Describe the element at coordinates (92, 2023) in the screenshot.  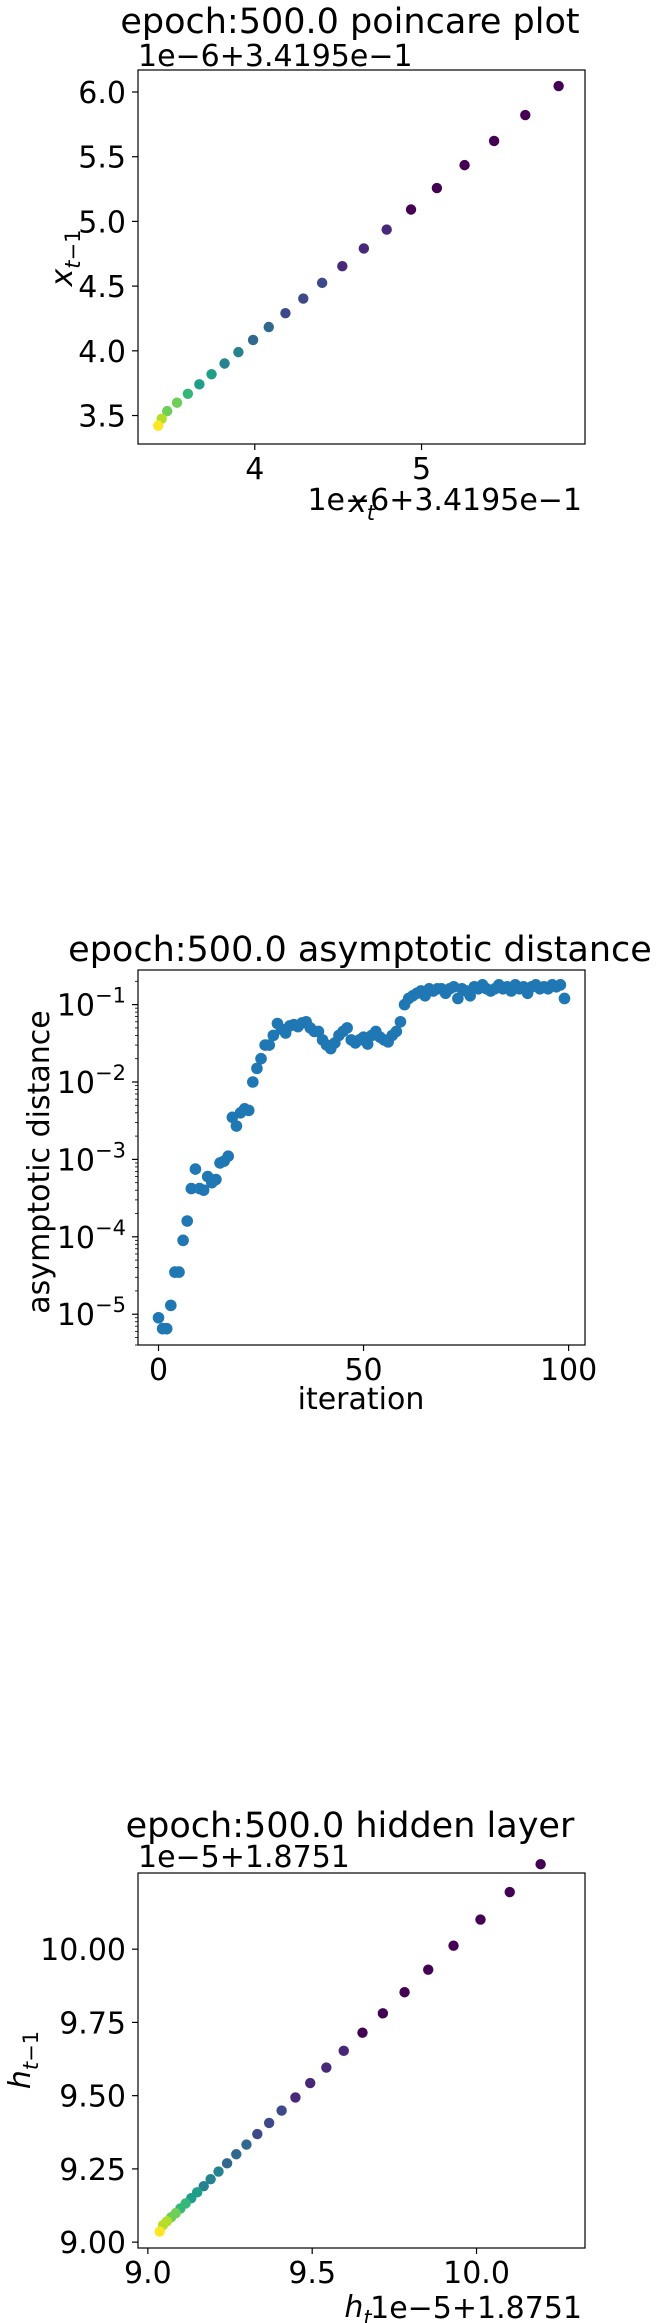
I see `y-tick-label: 9.75` at that location.